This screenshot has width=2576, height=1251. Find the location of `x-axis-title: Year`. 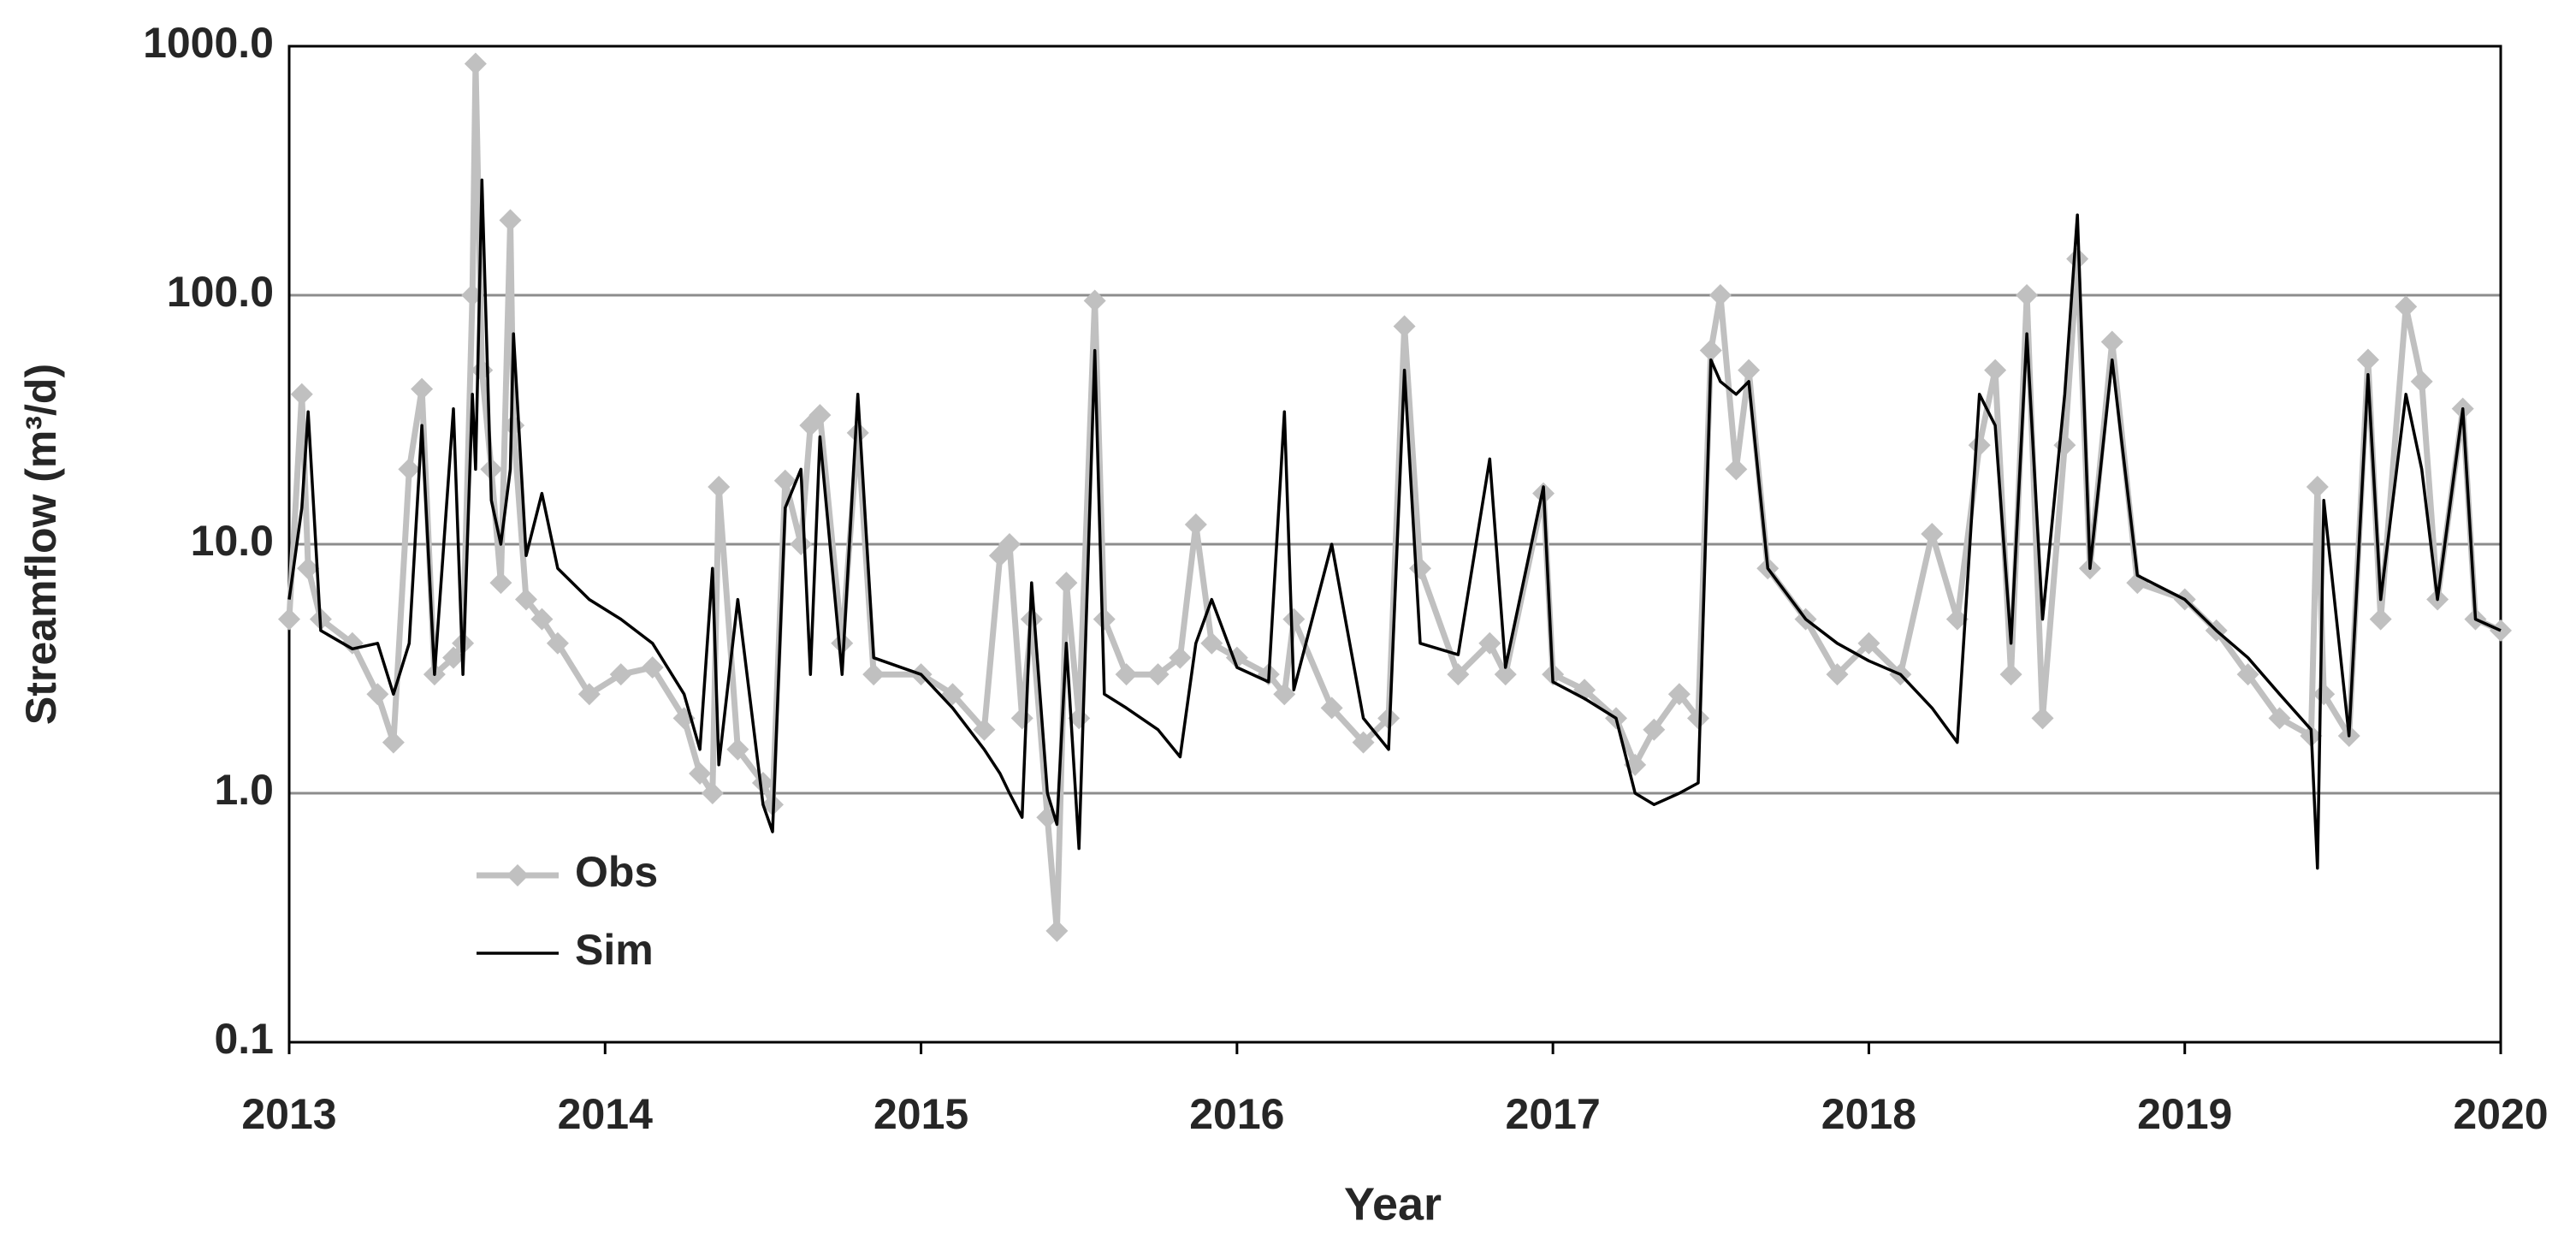

x-axis-title: Year is located at coordinates (1393, 1204).